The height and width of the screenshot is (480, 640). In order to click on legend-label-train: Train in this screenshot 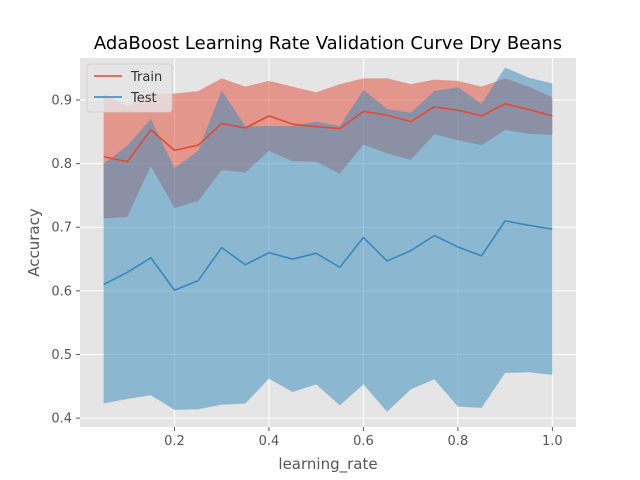, I will do `click(146, 77)`.